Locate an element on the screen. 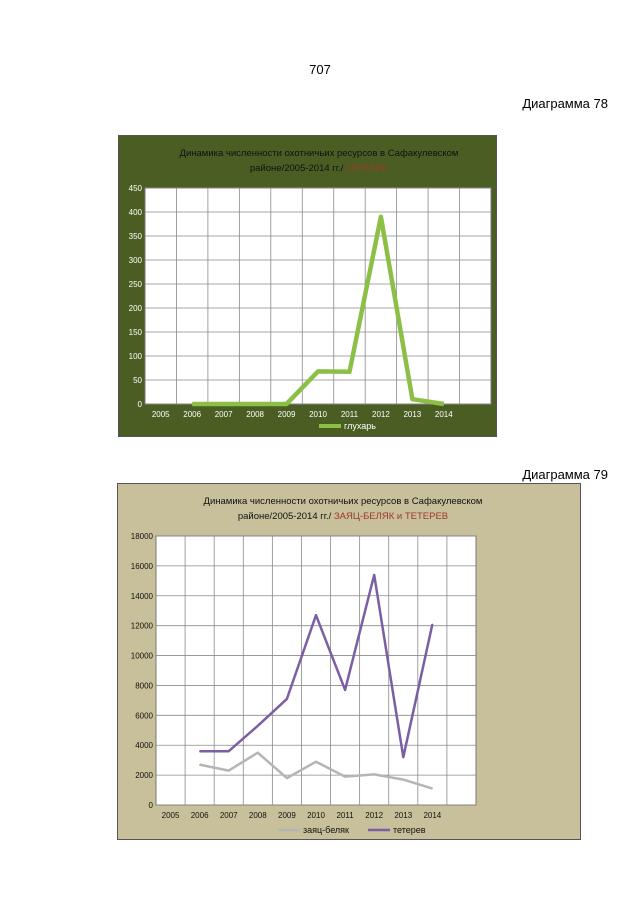 This screenshot has height=905, width=640. legend-label: глухарь is located at coordinates (360, 426).